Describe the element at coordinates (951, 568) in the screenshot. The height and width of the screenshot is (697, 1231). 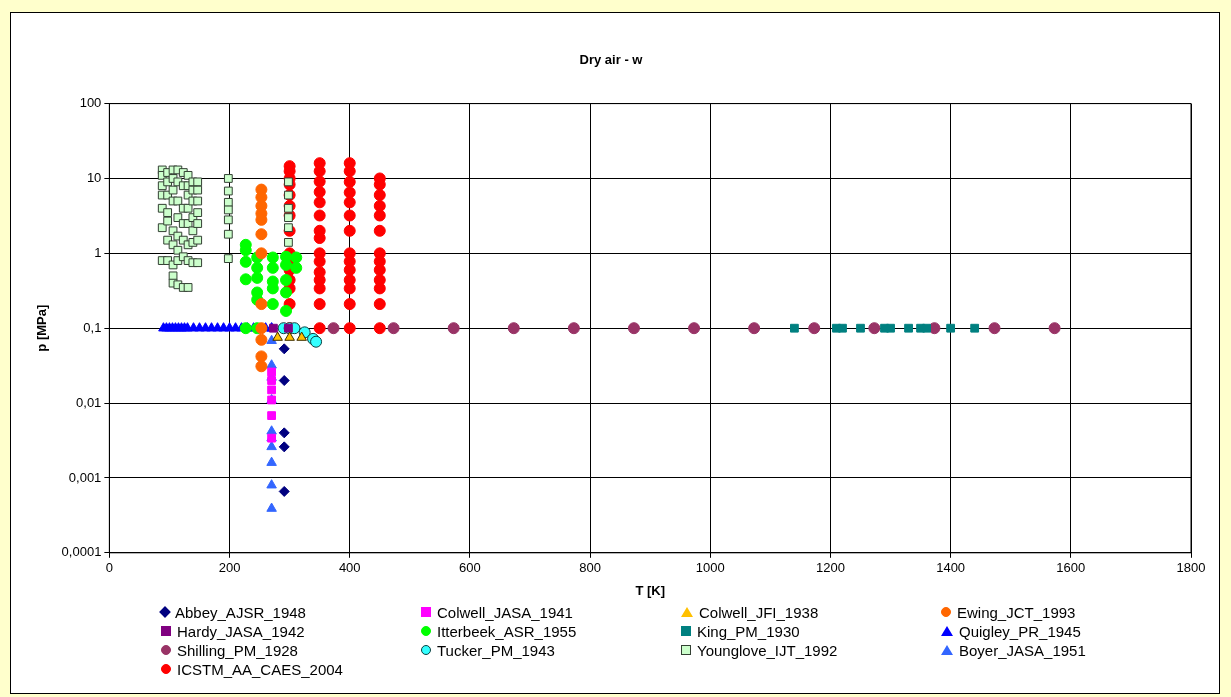
I see `x-tick-label: 1400` at that location.